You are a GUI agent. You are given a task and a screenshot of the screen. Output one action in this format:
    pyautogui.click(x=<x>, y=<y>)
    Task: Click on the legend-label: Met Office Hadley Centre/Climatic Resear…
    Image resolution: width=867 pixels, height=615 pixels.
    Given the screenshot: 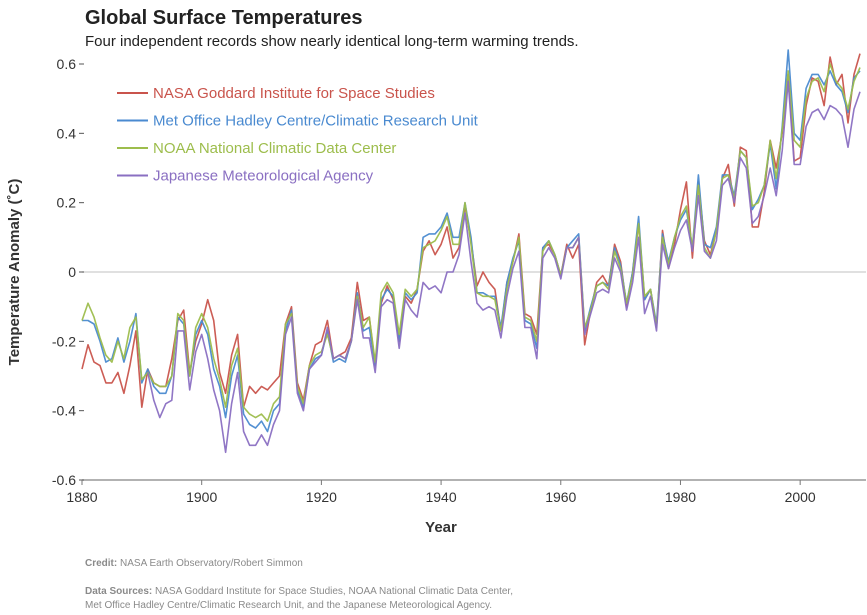 What is the action you would take?
    pyautogui.click(x=316, y=121)
    